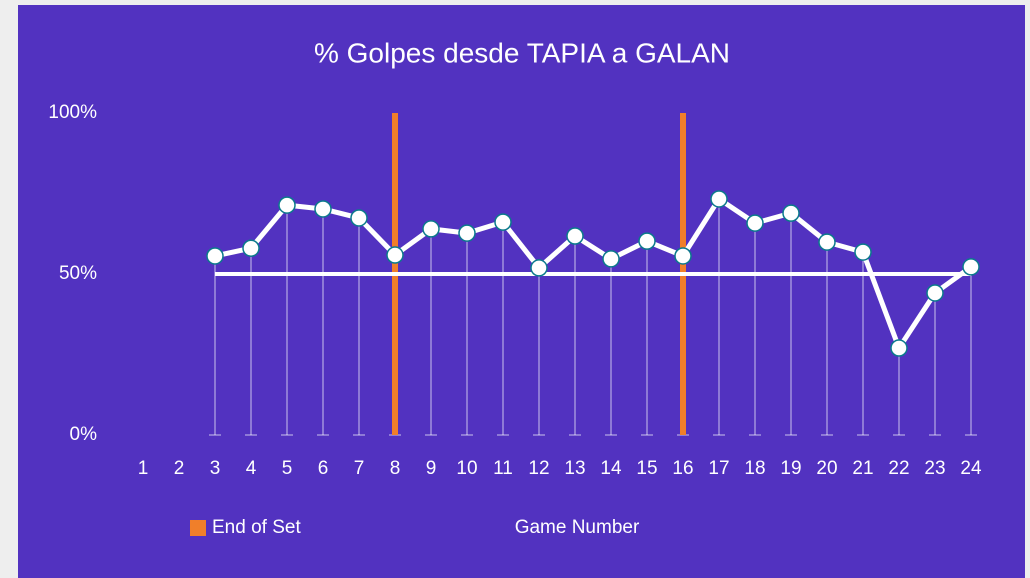  Describe the element at coordinates (971, 468) in the screenshot. I see `x-tick-label: 24` at that location.